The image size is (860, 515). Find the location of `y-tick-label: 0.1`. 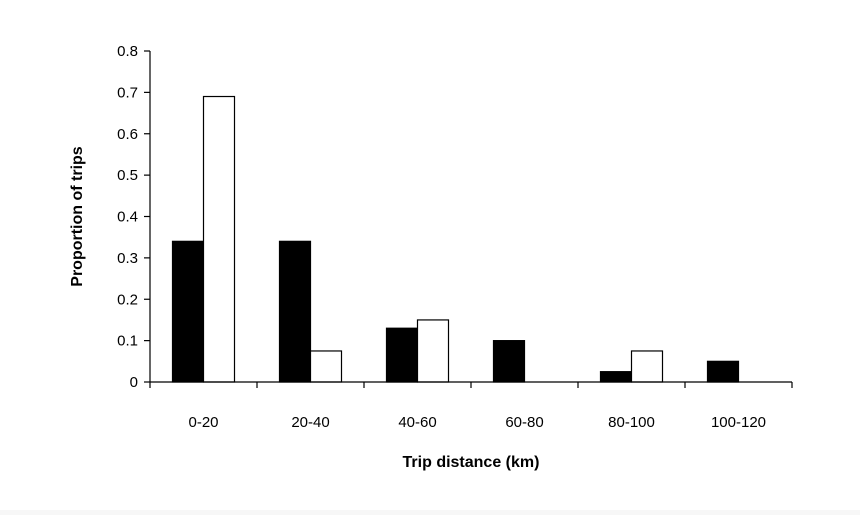

y-tick-label: 0.1 is located at coordinates (127, 341).